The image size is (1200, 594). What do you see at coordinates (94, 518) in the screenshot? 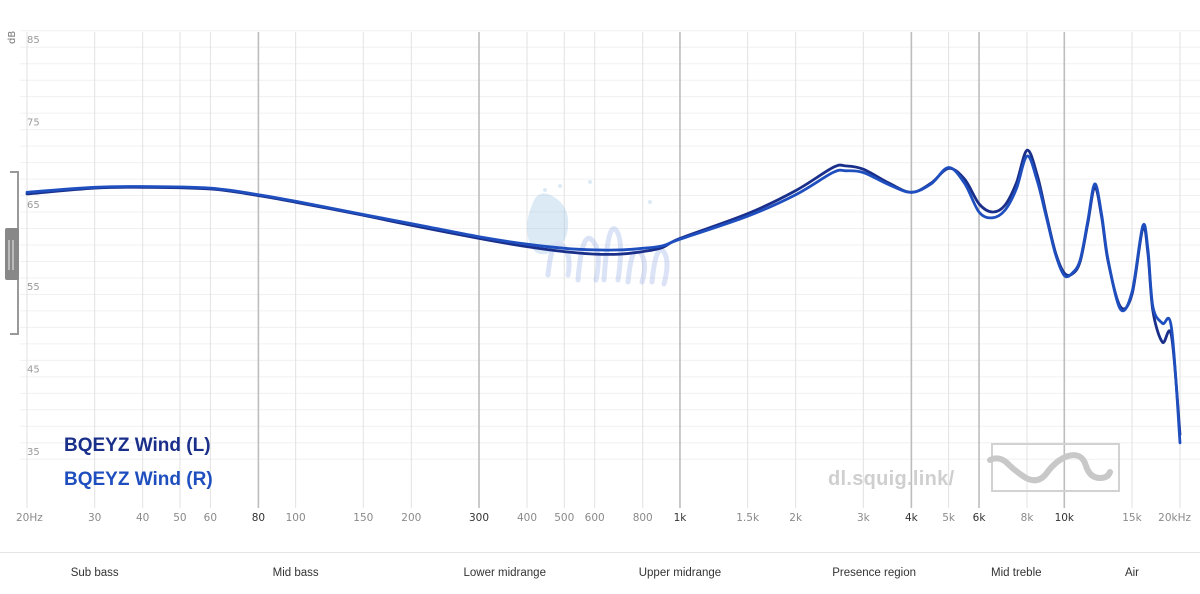
I see `x-tick-label: 30` at bounding box center [94, 518].